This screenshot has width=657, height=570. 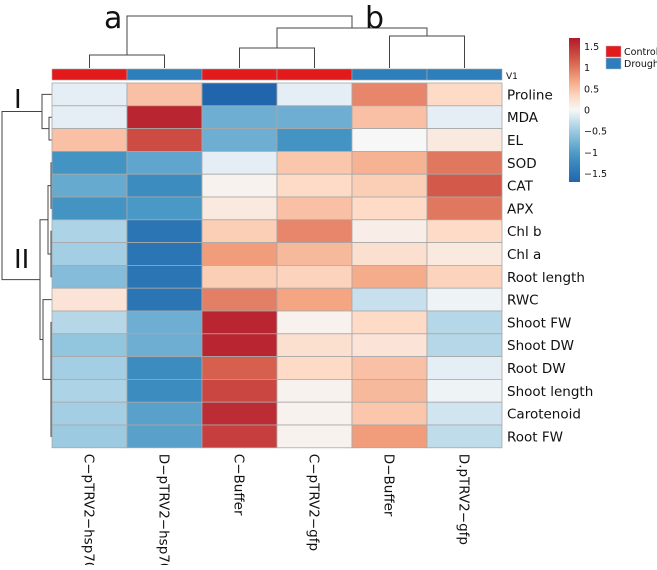 I want to click on row-label: Shoot length, so click(x=550, y=392).